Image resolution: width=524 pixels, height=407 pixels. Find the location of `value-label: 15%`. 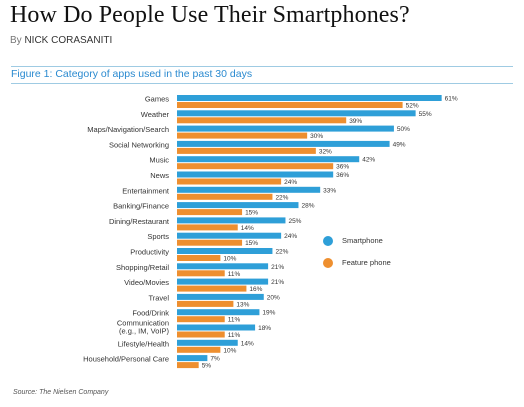

value-label: 15% is located at coordinates (251, 243).